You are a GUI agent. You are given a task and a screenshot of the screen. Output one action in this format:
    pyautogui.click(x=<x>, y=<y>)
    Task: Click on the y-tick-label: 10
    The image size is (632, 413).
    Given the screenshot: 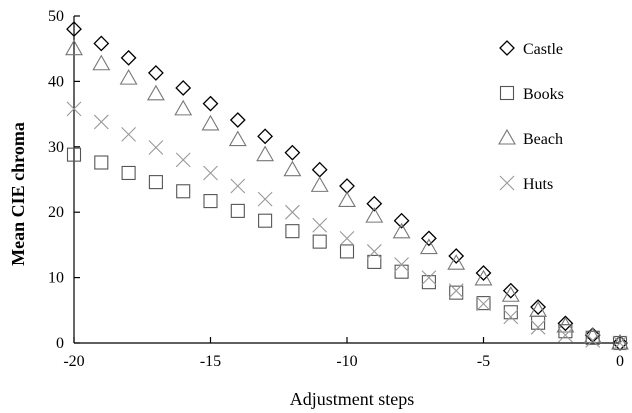 What is the action you would take?
    pyautogui.click(x=56, y=278)
    